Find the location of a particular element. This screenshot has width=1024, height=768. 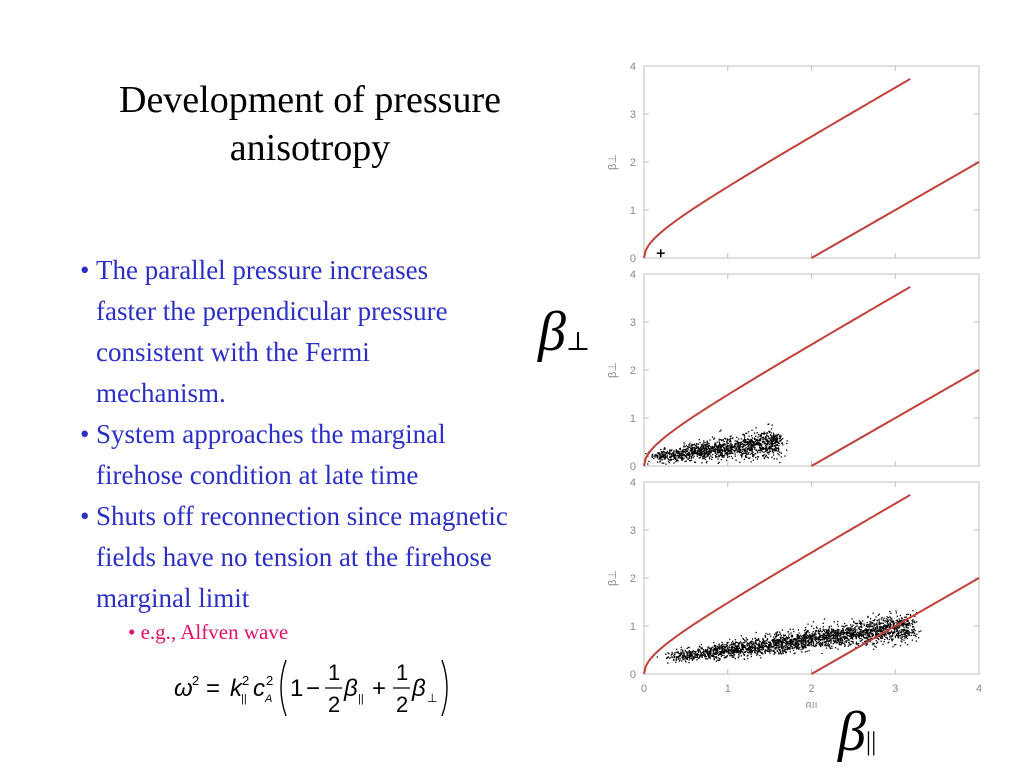

y-tick-label: 0 is located at coordinates (633, 259).